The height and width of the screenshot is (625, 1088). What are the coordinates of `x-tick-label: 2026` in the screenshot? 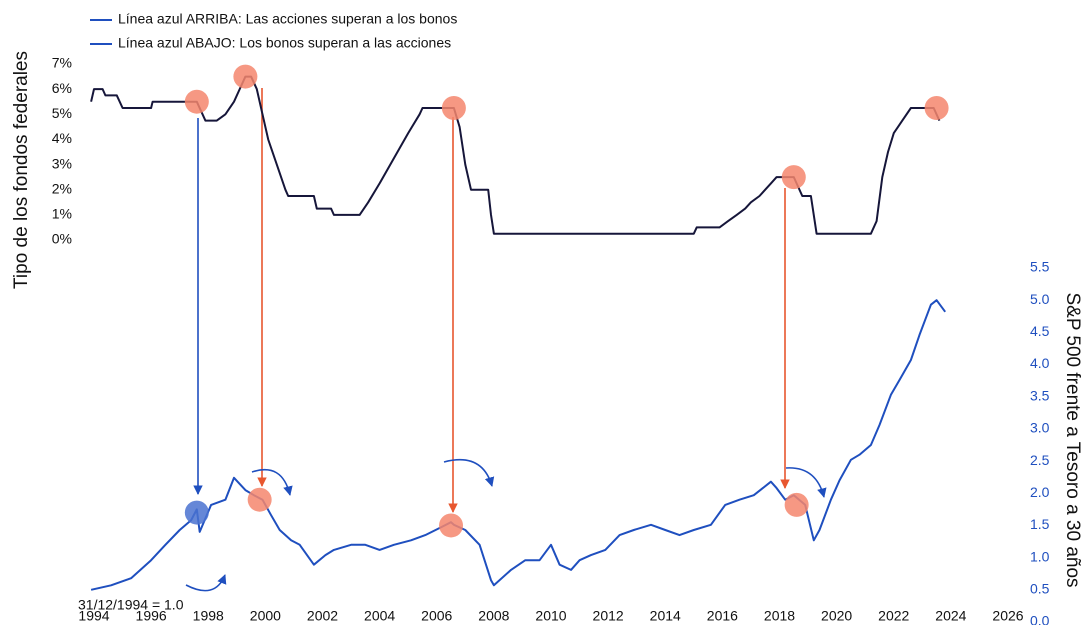 It's located at (1007, 616).